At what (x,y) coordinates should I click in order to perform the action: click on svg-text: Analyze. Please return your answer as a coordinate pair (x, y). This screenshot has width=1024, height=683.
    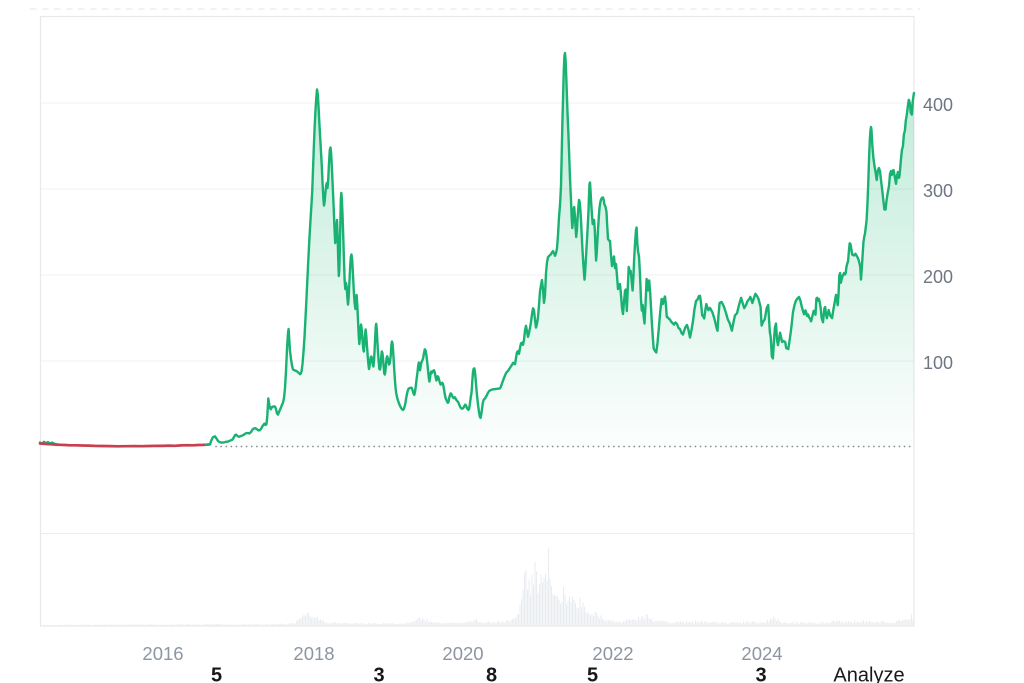
    Looking at the image, I should click on (868, 674).